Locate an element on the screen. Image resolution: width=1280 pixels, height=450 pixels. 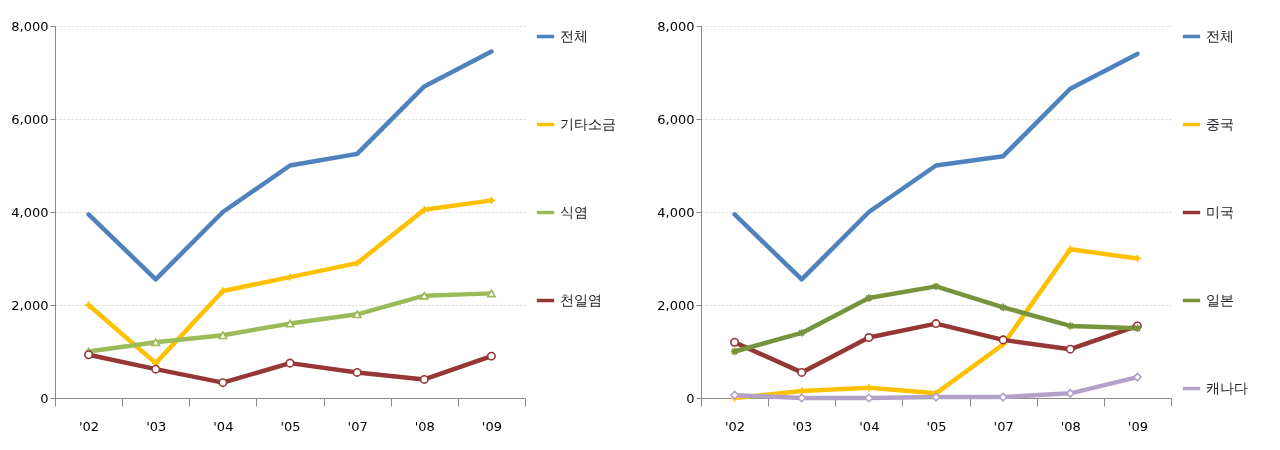
legend-label: 식염 is located at coordinates (574, 211).